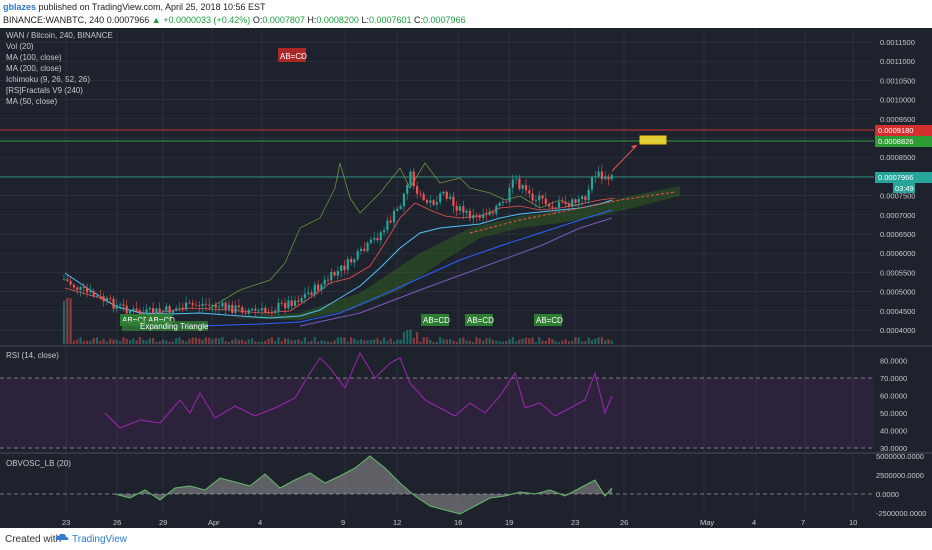 Image resolution: width=932 pixels, height=550 pixels. What do you see at coordinates (624, 158) in the screenshot?
I see `projection-arrow-line` at bounding box center [624, 158].